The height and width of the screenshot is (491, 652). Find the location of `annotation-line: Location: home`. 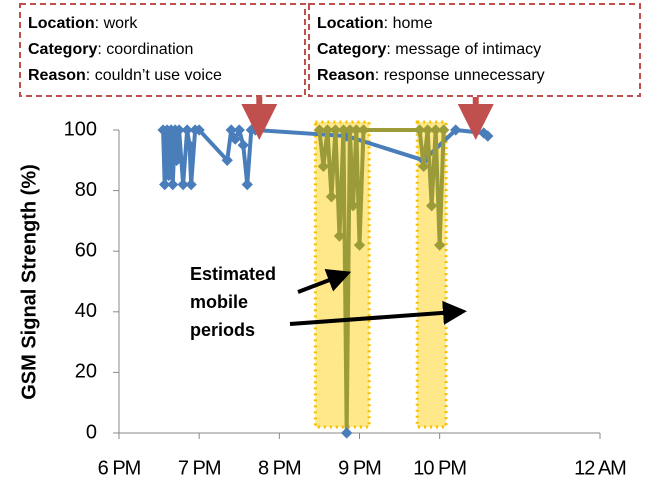

annotation-line: Location: home is located at coordinates (375, 23).